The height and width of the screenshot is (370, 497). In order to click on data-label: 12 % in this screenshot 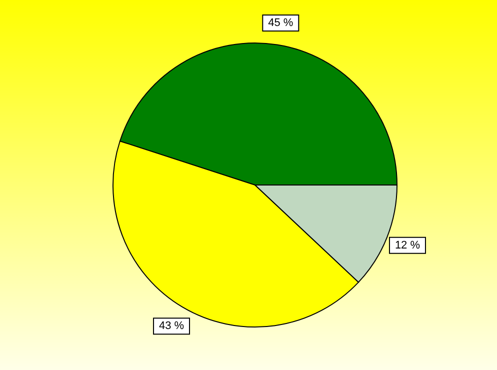, I will do `click(407, 245)`.